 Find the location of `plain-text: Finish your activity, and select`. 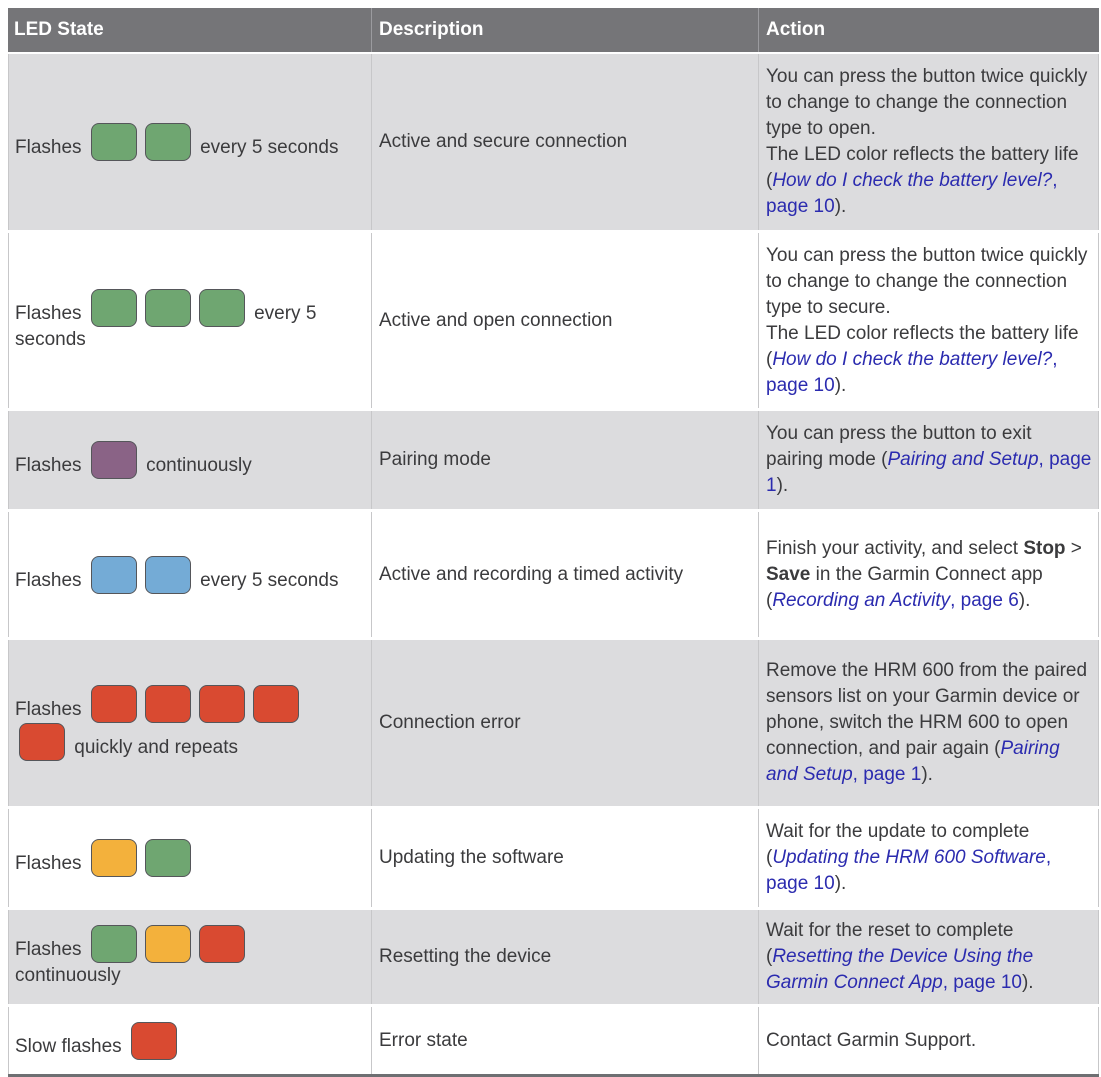

plain-text: Finish your activity, and select is located at coordinates (895, 548).